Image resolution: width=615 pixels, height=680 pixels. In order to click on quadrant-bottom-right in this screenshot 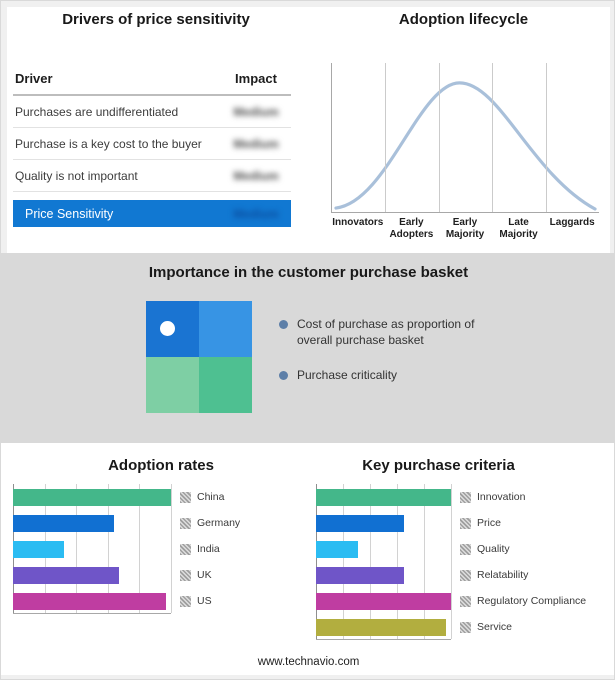, I will do `click(225, 385)`.